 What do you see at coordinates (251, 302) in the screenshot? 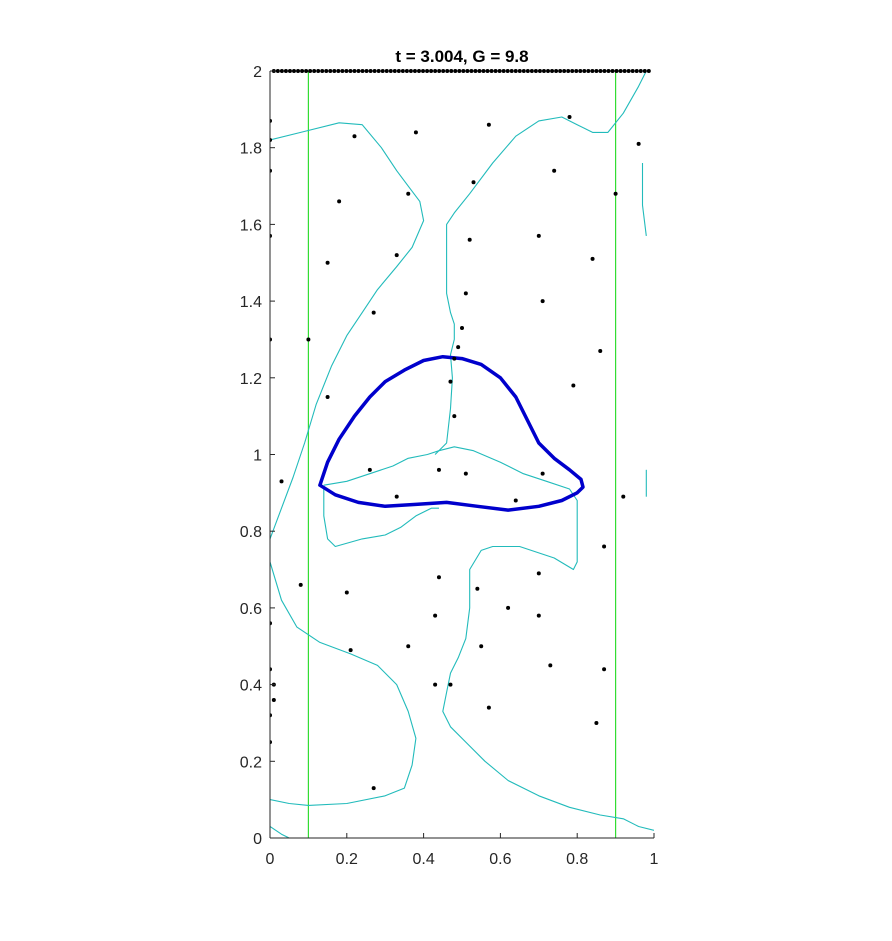
I see `y-tick-label: 1.4` at bounding box center [251, 302].